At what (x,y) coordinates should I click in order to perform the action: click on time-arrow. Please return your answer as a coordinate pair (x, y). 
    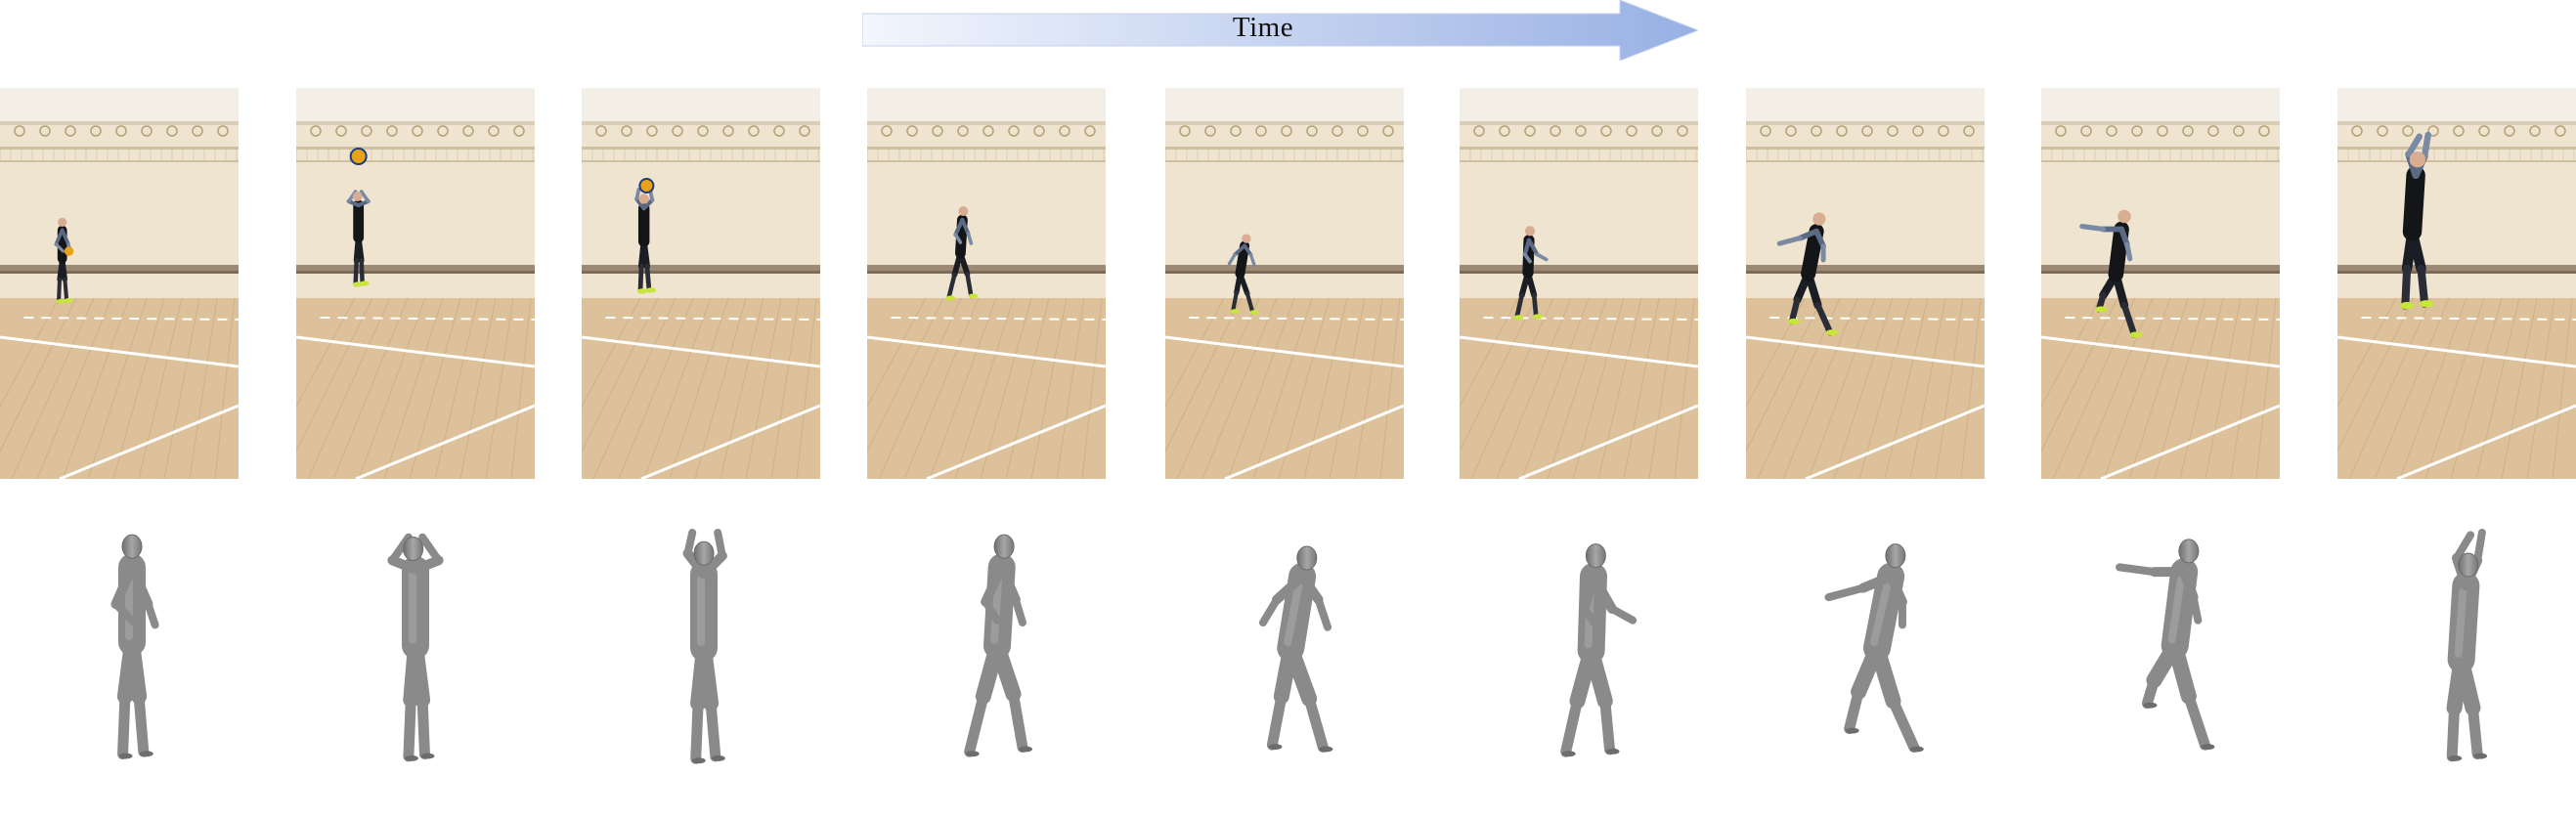
    Looking at the image, I should click on (1280, 30).